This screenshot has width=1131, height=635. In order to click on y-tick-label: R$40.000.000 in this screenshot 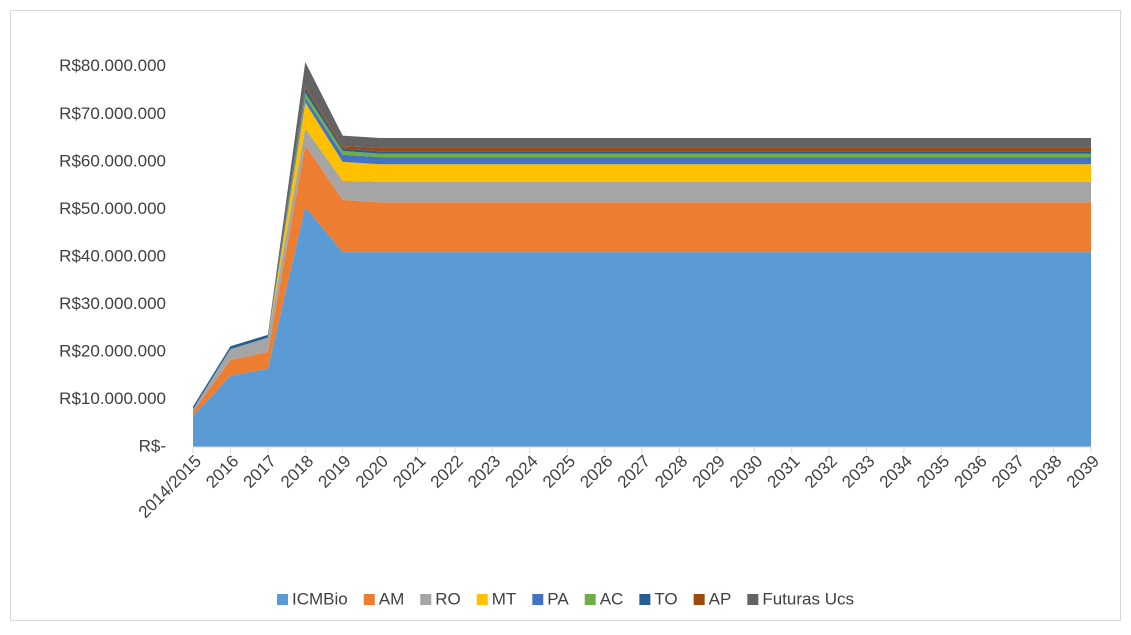, I will do `click(112, 255)`.